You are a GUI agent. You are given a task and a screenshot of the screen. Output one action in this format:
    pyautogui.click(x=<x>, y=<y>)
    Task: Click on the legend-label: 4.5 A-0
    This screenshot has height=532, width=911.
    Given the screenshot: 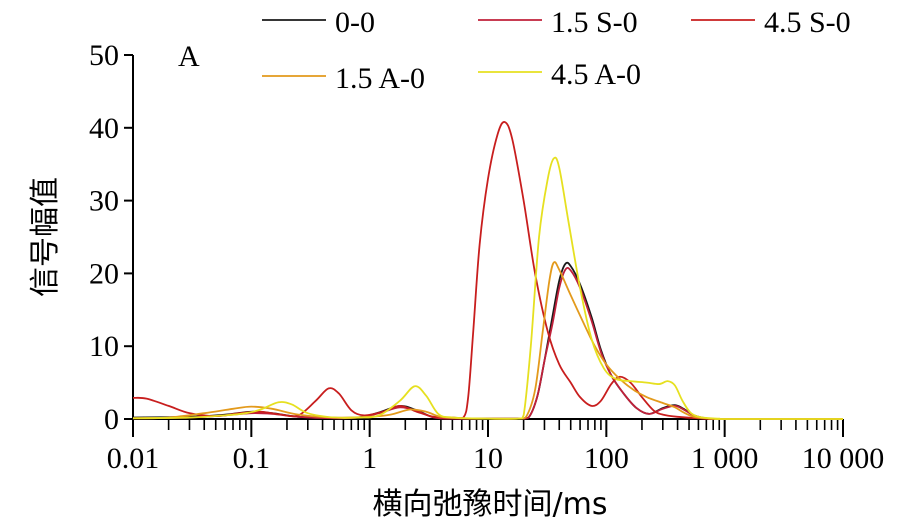 What is the action you would take?
    pyautogui.click(x=596, y=74)
    